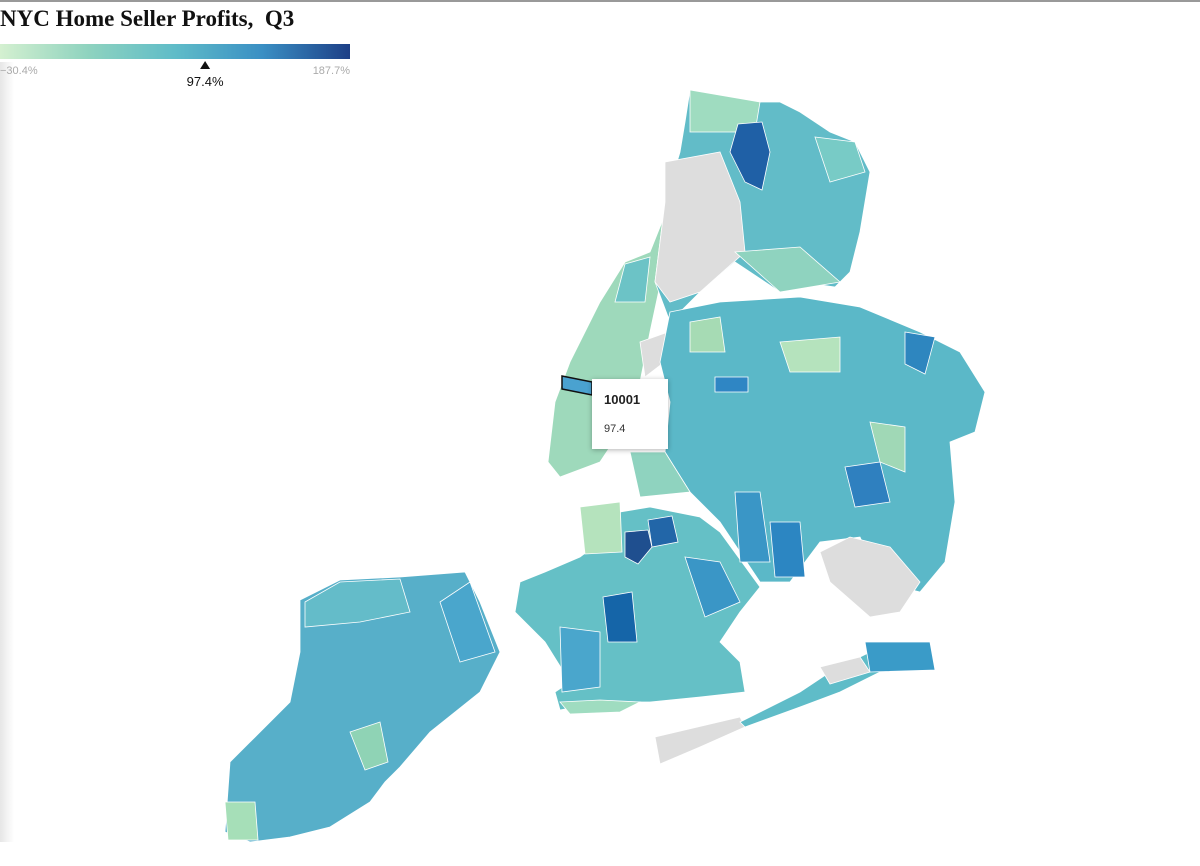 This screenshot has width=1200, height=866. I want to click on tooltip-zip: 10001, so click(622, 399).